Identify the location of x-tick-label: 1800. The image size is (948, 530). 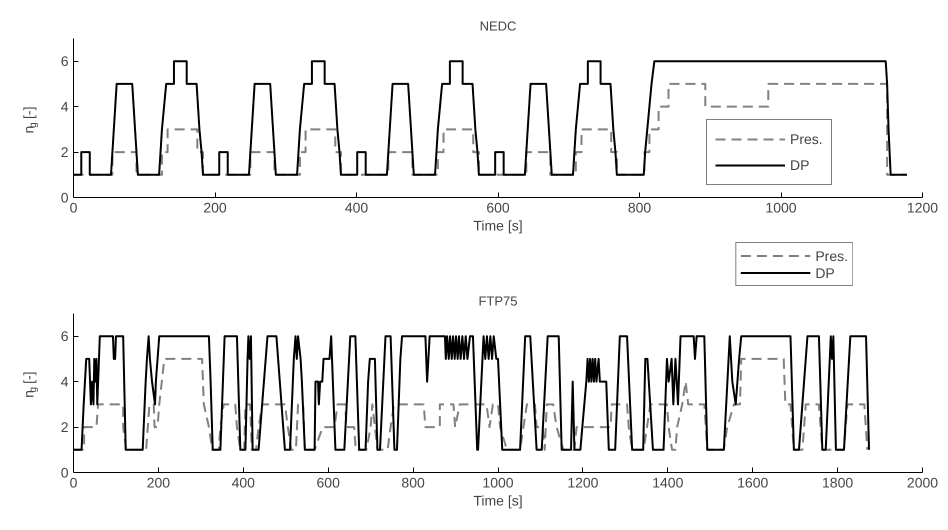
(838, 482).